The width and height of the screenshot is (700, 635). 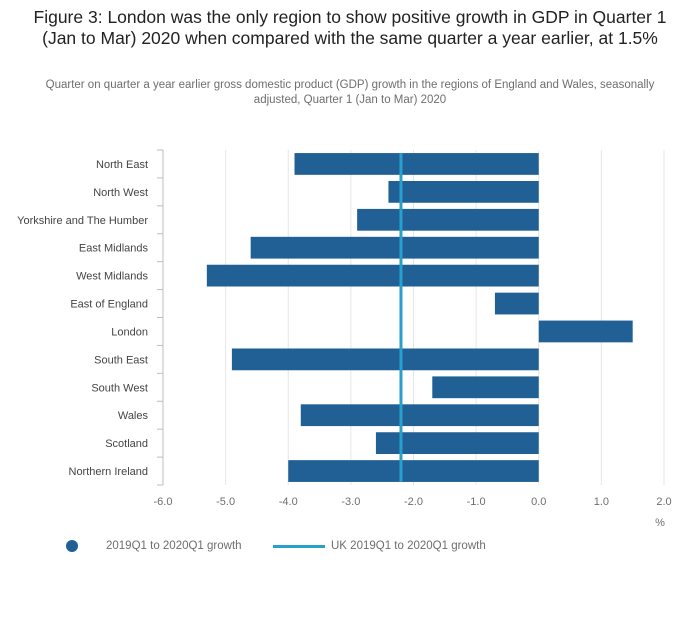 What do you see at coordinates (601, 502) in the screenshot?
I see `x-tick-label: 1.0` at bounding box center [601, 502].